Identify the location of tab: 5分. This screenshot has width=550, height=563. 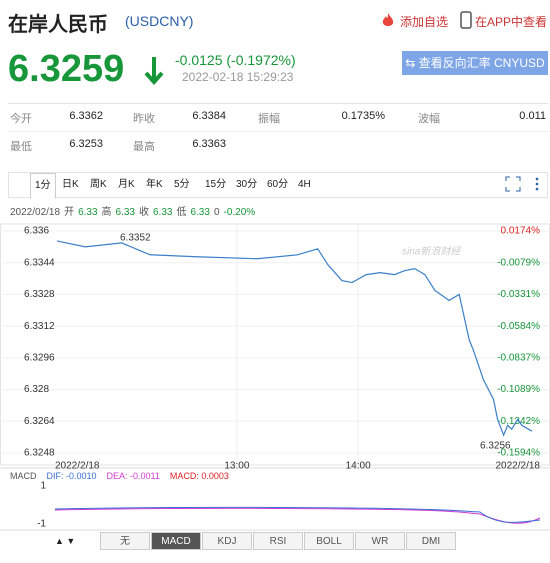
(182, 184).